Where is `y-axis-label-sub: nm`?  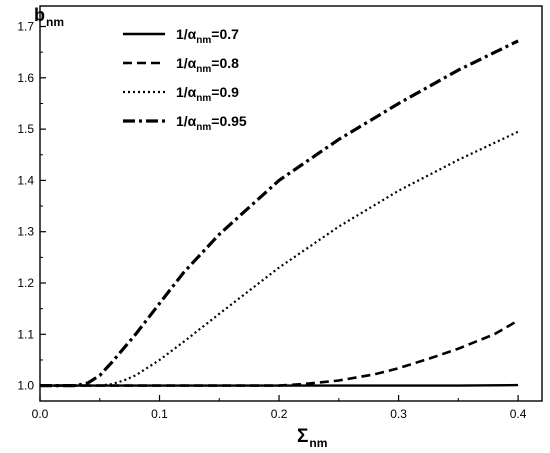
y-axis-label-sub: nm is located at coordinates (55, 22).